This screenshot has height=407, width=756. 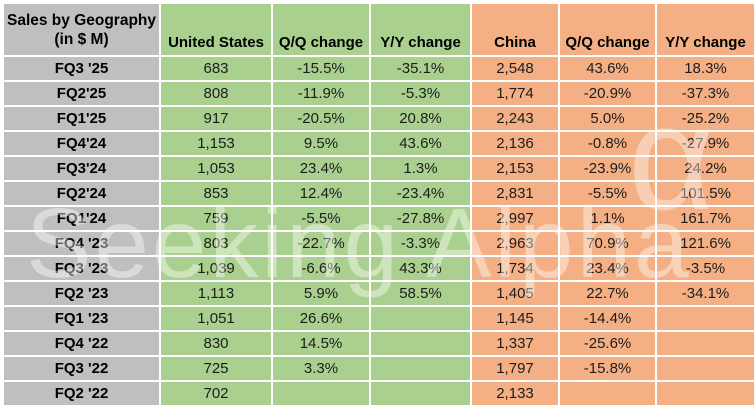 What do you see at coordinates (216, 118) in the screenshot?
I see `cell-us-sales: 917` at bounding box center [216, 118].